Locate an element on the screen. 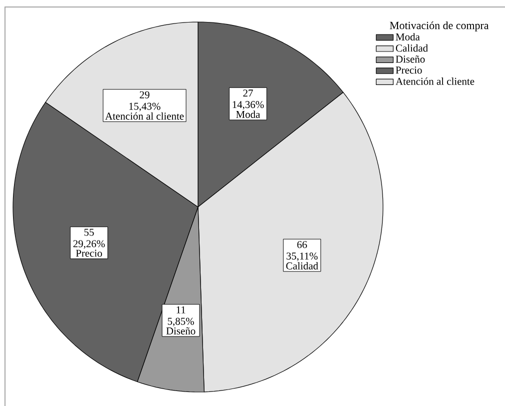  slice-label: Calidad is located at coordinates (302, 266).